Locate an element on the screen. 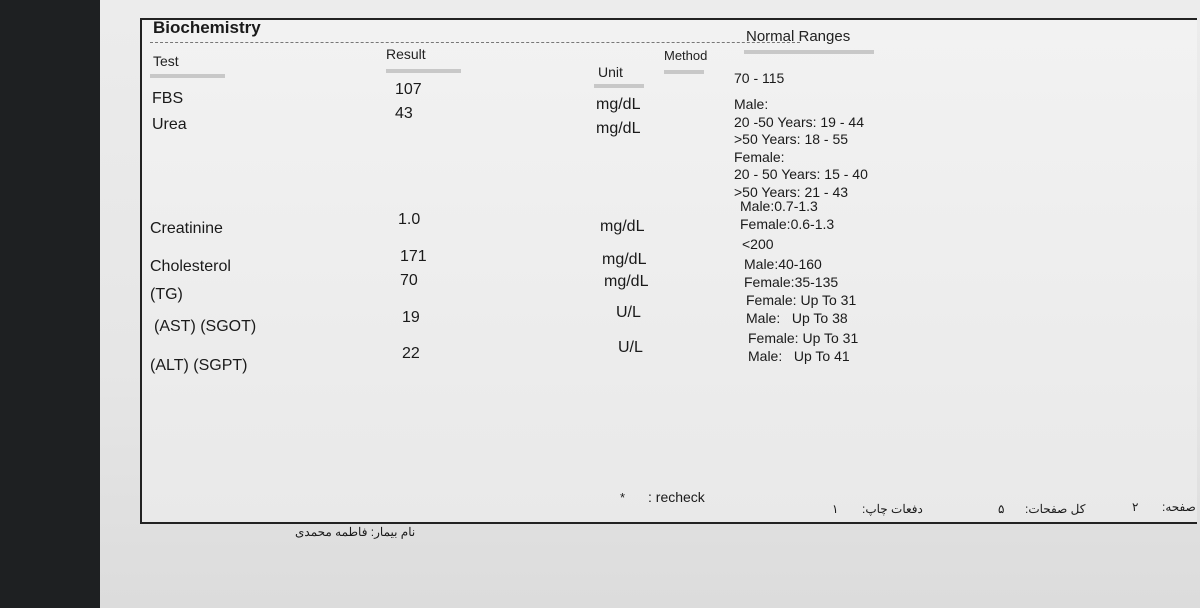 This screenshot has height=608, width=1200. section-title: Biochemistry is located at coordinates (207, 27).